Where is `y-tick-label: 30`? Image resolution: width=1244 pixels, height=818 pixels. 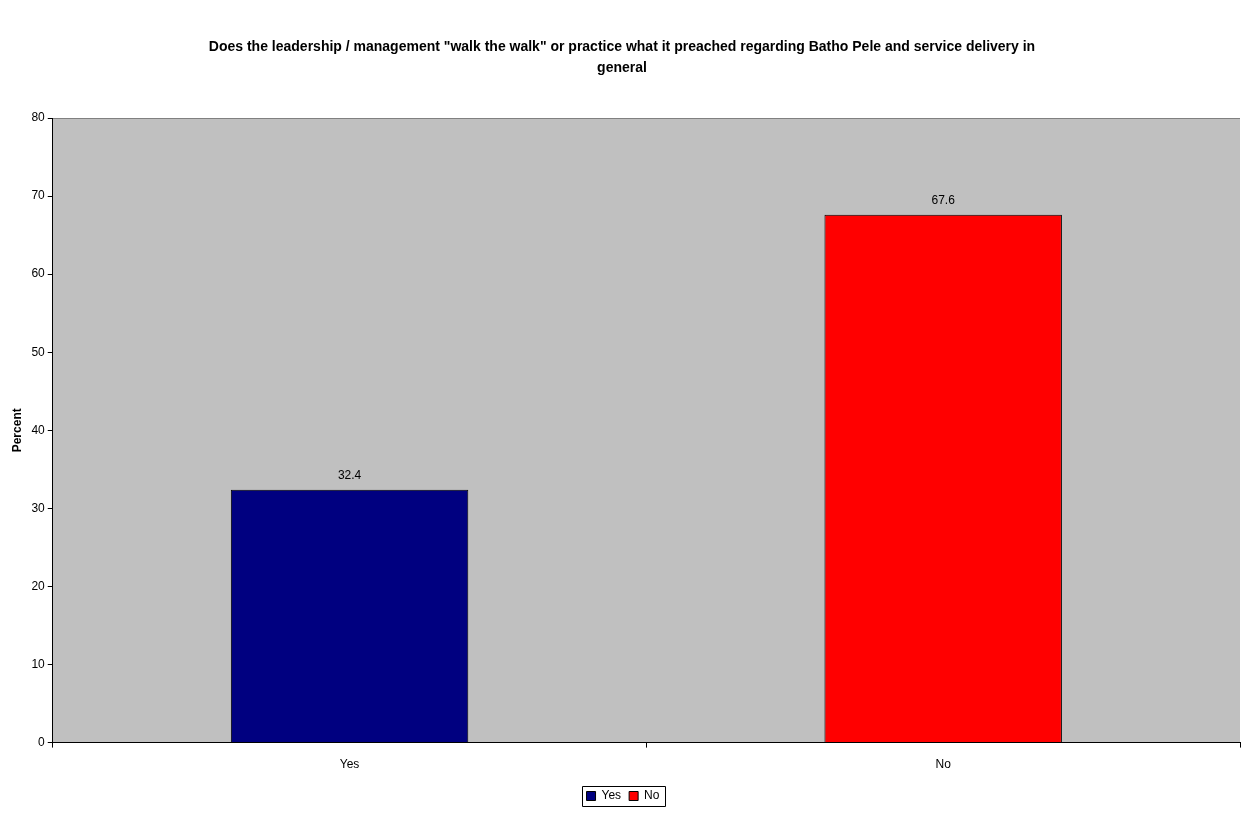
y-tick-label: 30 is located at coordinates (38, 507).